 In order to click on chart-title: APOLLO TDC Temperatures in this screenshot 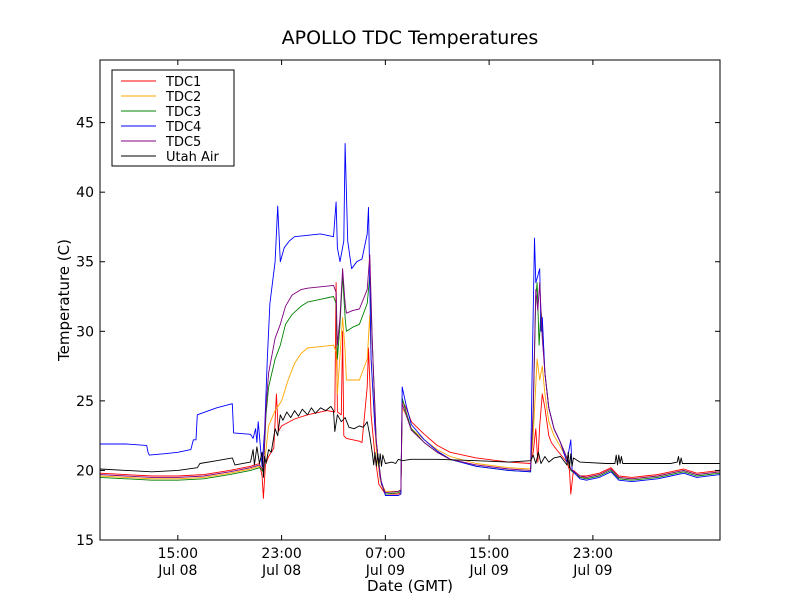, I will do `click(410, 38)`.